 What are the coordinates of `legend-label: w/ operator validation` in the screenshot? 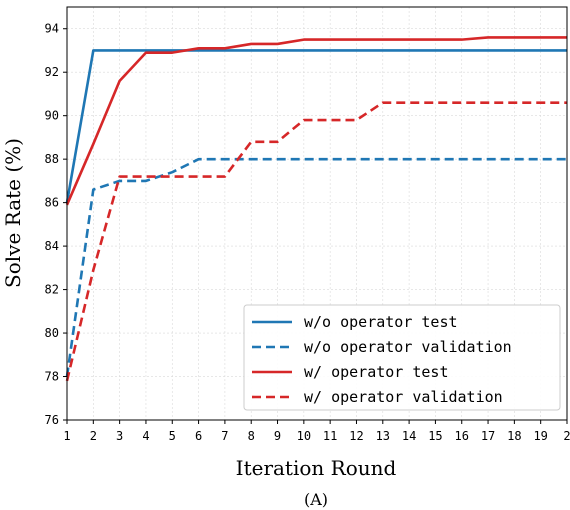 It's located at (403, 397).